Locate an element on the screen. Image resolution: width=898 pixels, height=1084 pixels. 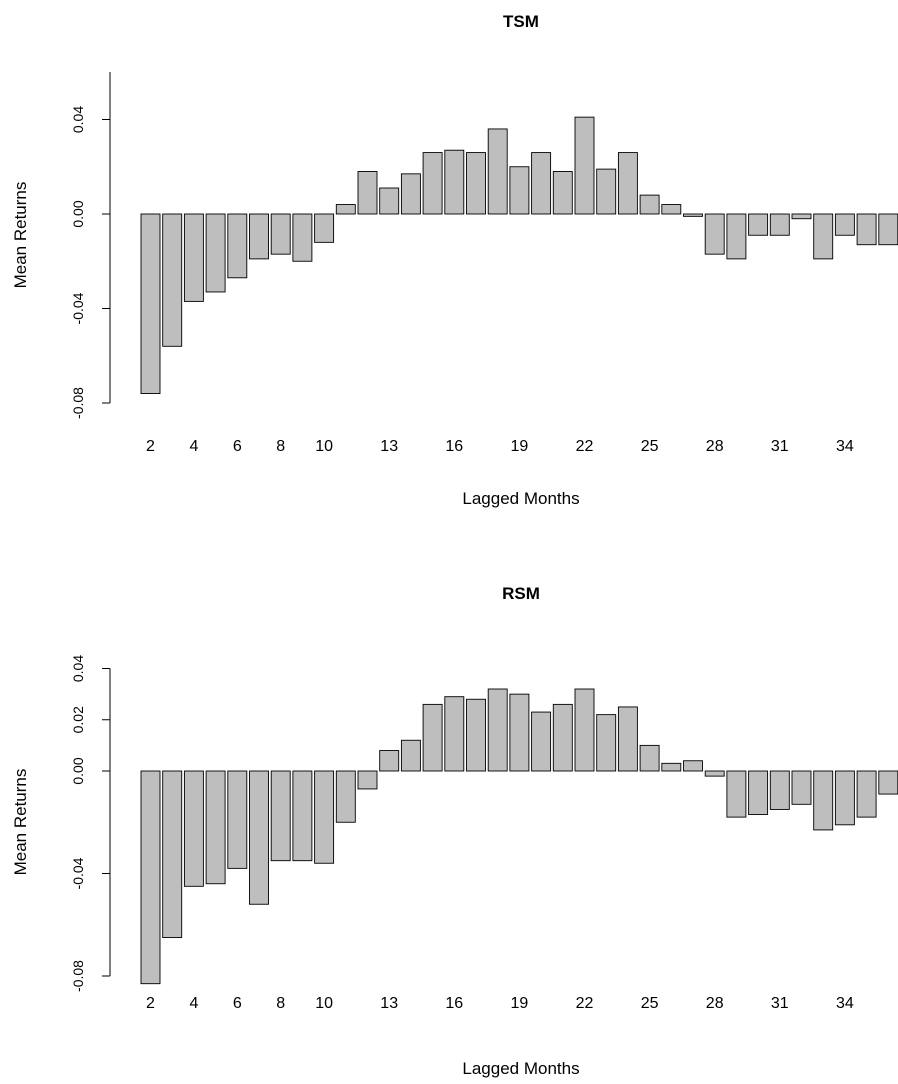
x-tick-label: 22 is located at coordinates (585, 1003).